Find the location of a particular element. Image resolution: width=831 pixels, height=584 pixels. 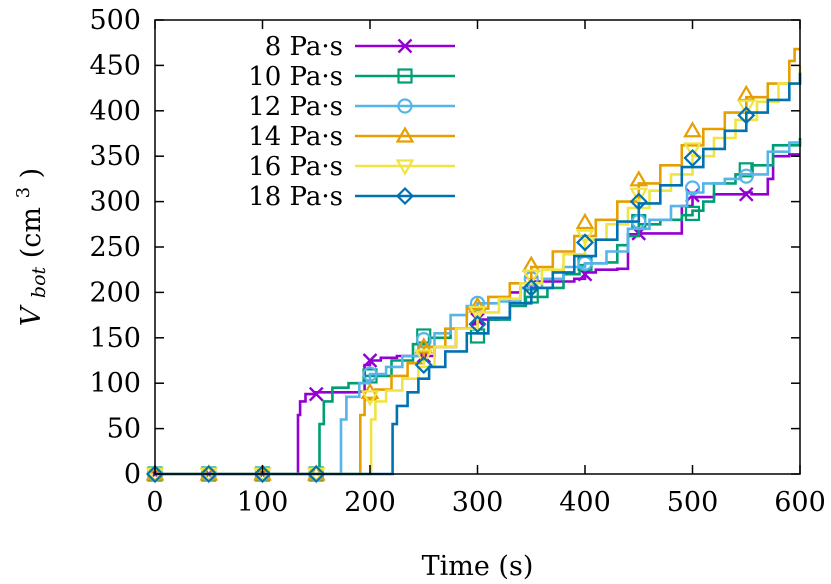

y-axis-title: V bot (cm 3 ) is located at coordinates (28, 247).